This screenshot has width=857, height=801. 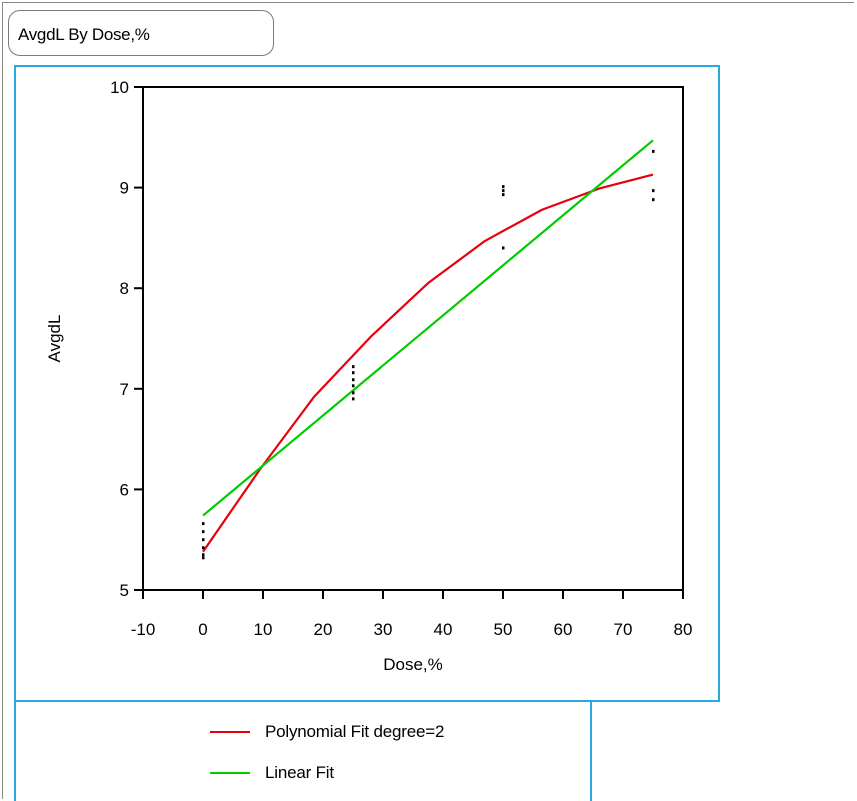 I want to click on report-title-box: AvgdL By Dose,%, so click(x=141, y=33).